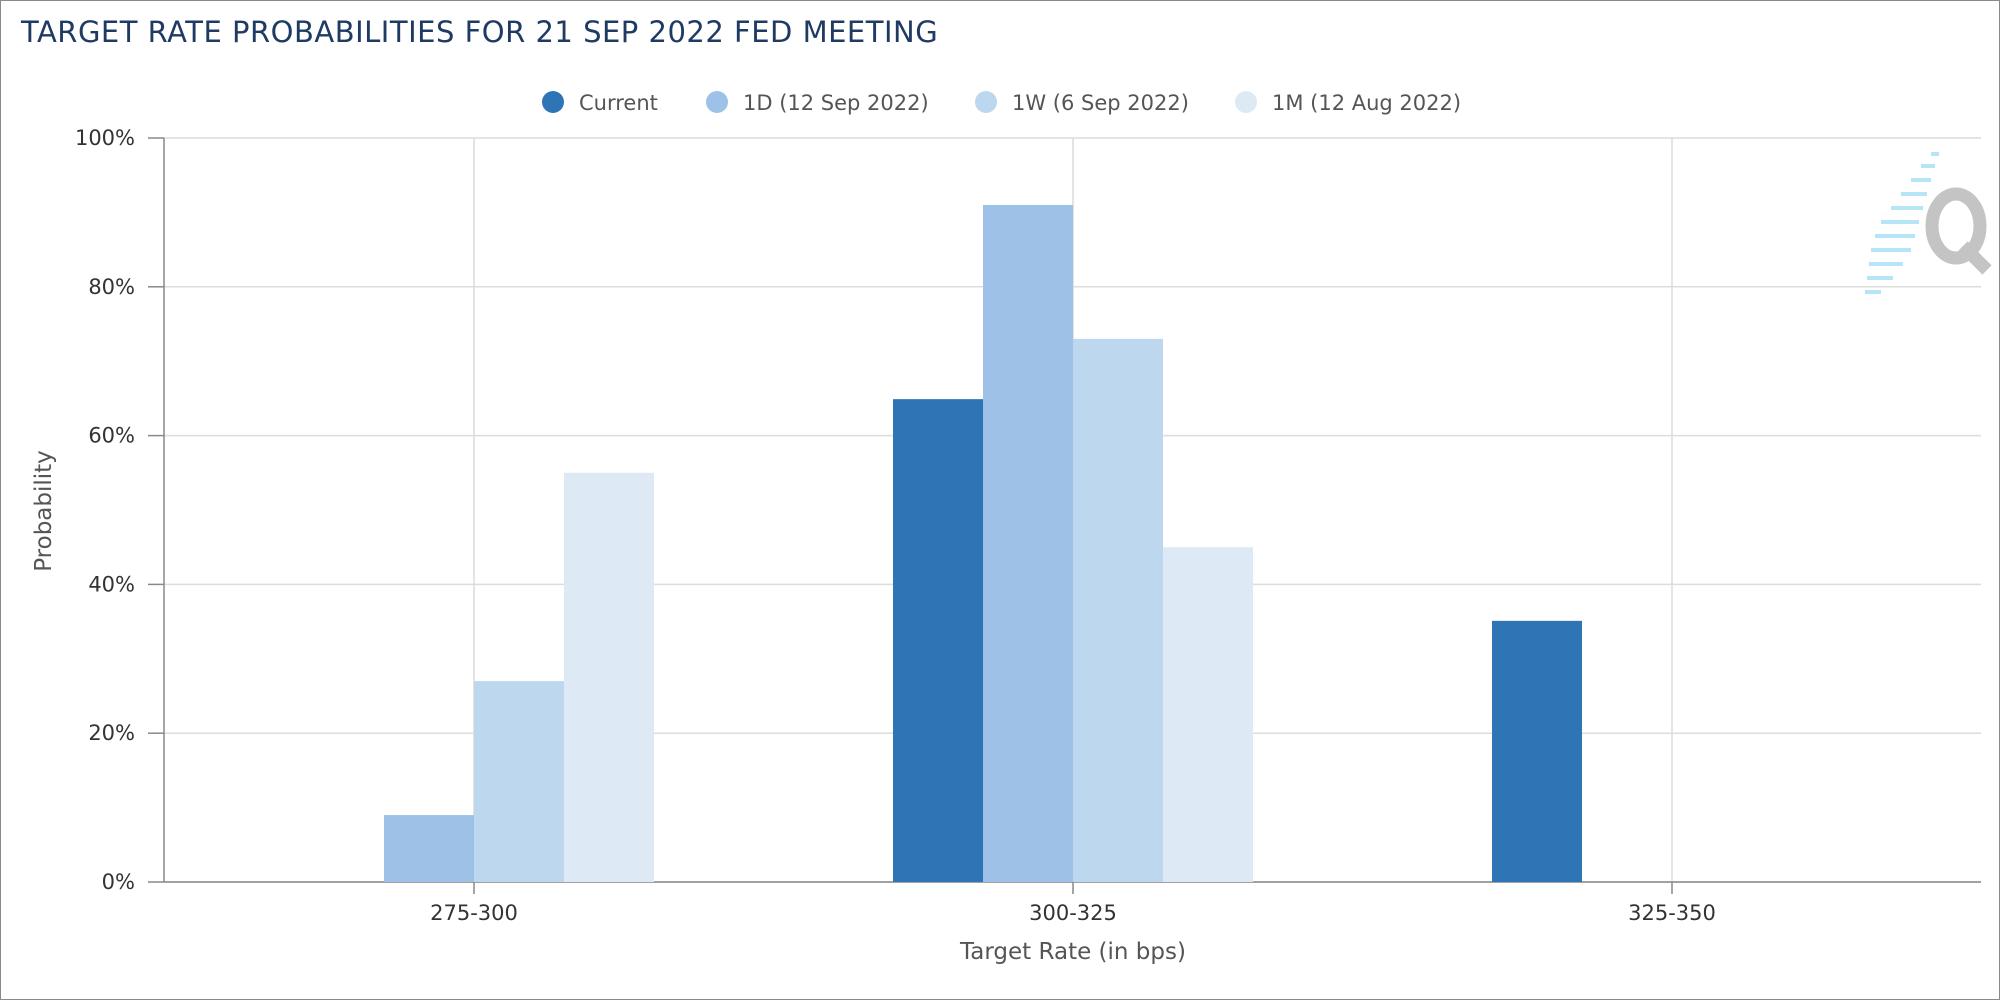  I want to click on legend-item-label: Current, so click(618, 103).